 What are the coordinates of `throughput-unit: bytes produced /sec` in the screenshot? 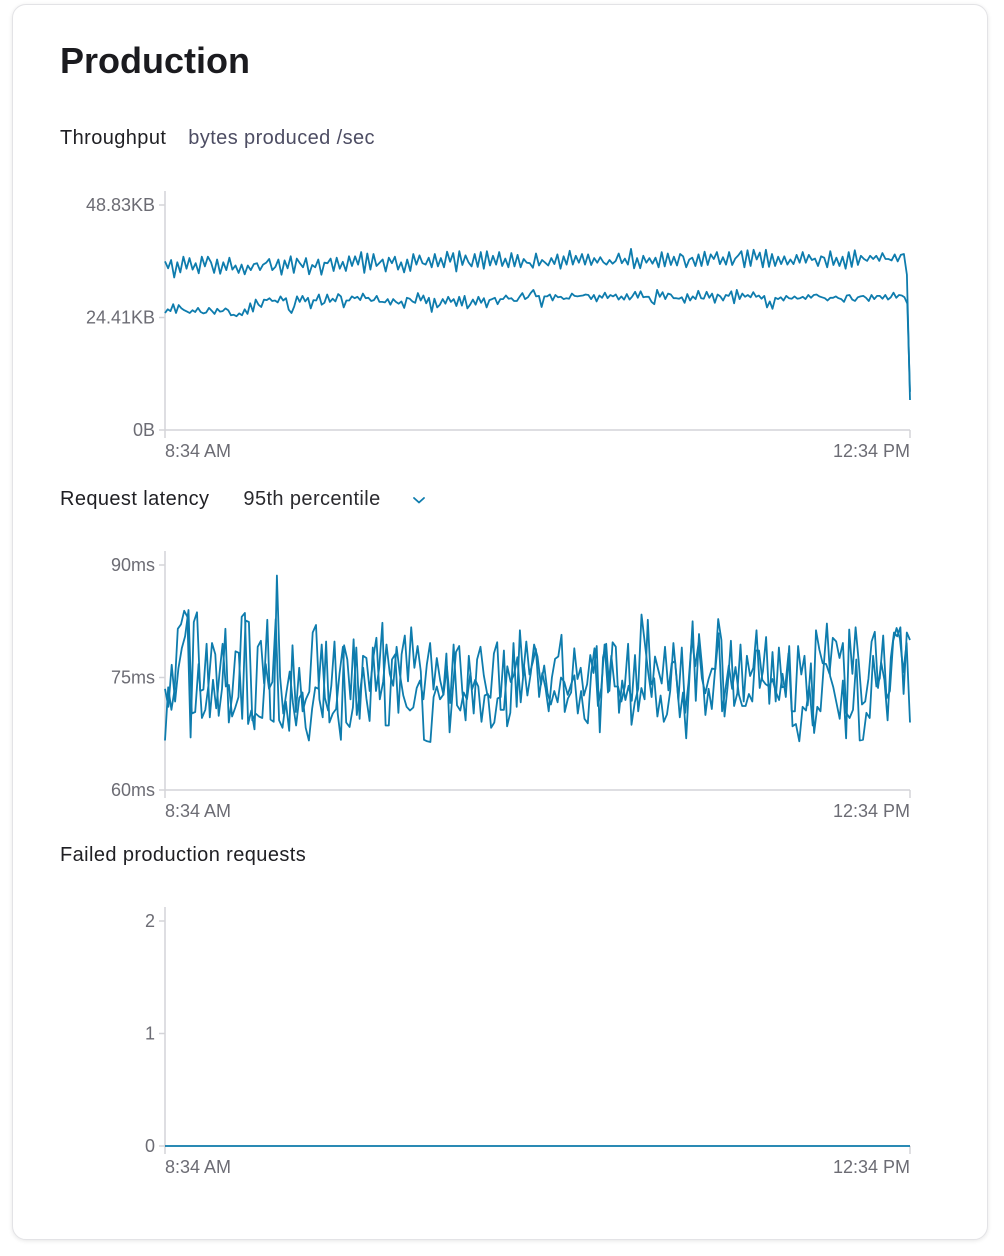 It's located at (281, 137).